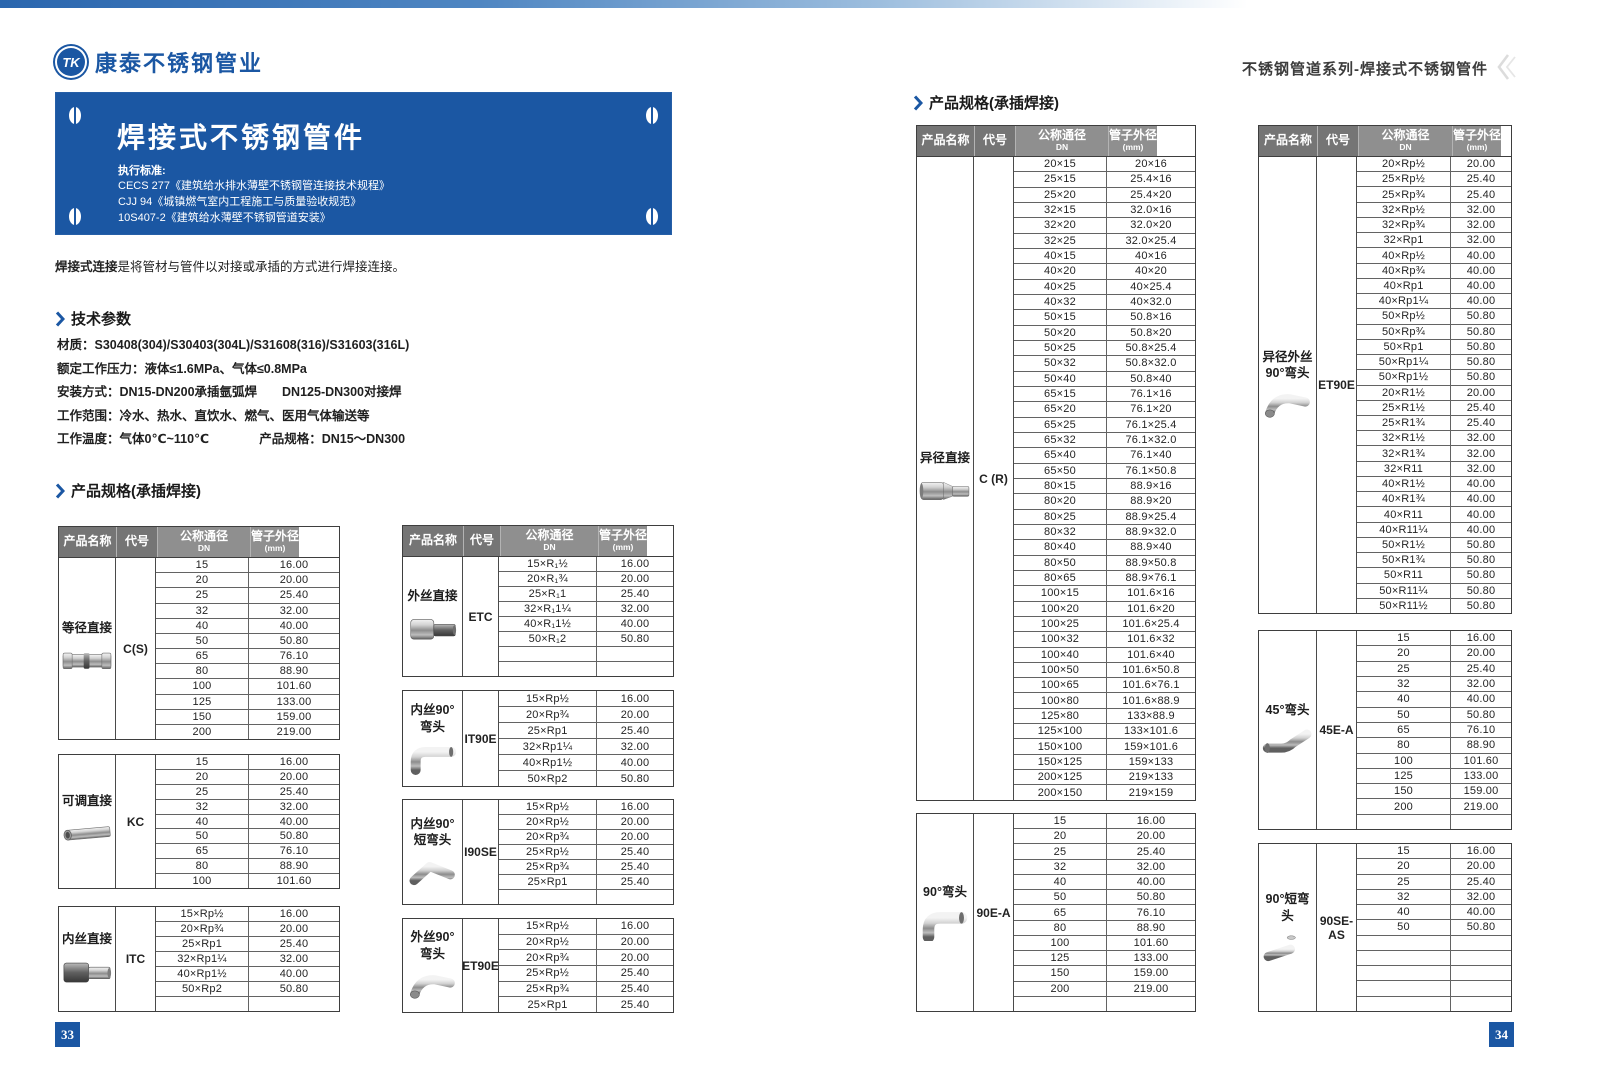 The width and height of the screenshot is (1600, 1086). What do you see at coordinates (1060, 851) in the screenshot?
I see `dn-value: 25` at bounding box center [1060, 851].